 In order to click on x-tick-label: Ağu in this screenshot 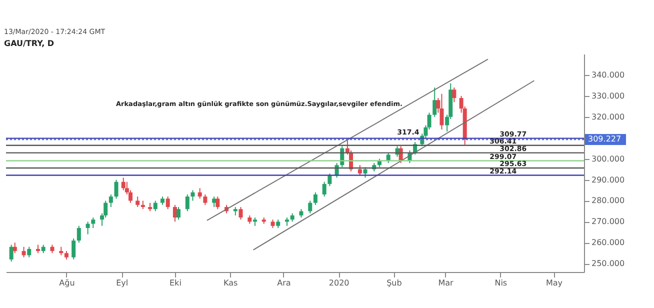, I will do `click(67, 283)`.